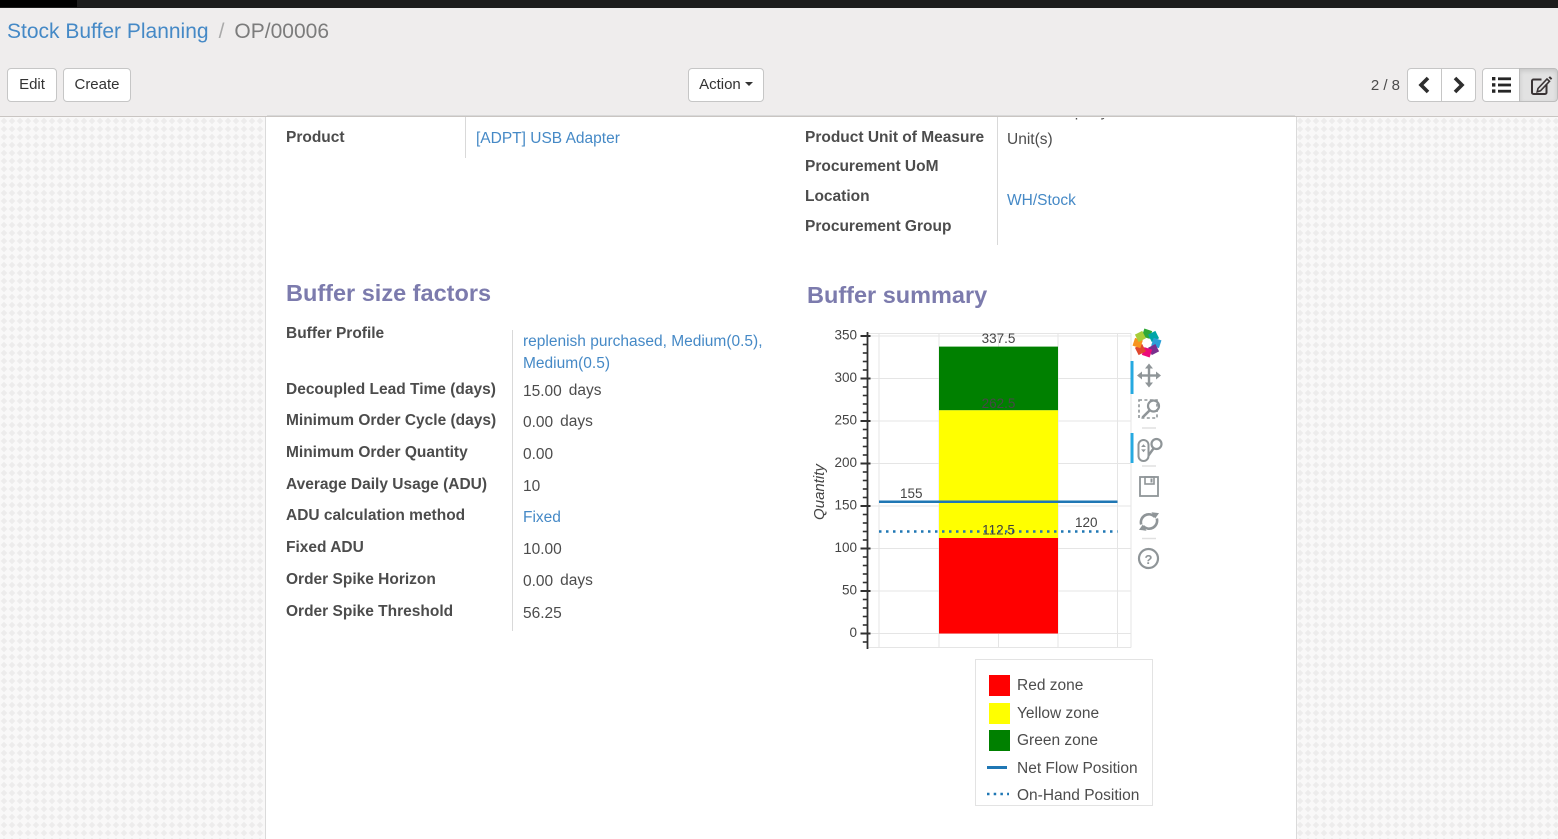  What do you see at coordinates (845, 377) in the screenshot?
I see `svg-text: 300` at bounding box center [845, 377].